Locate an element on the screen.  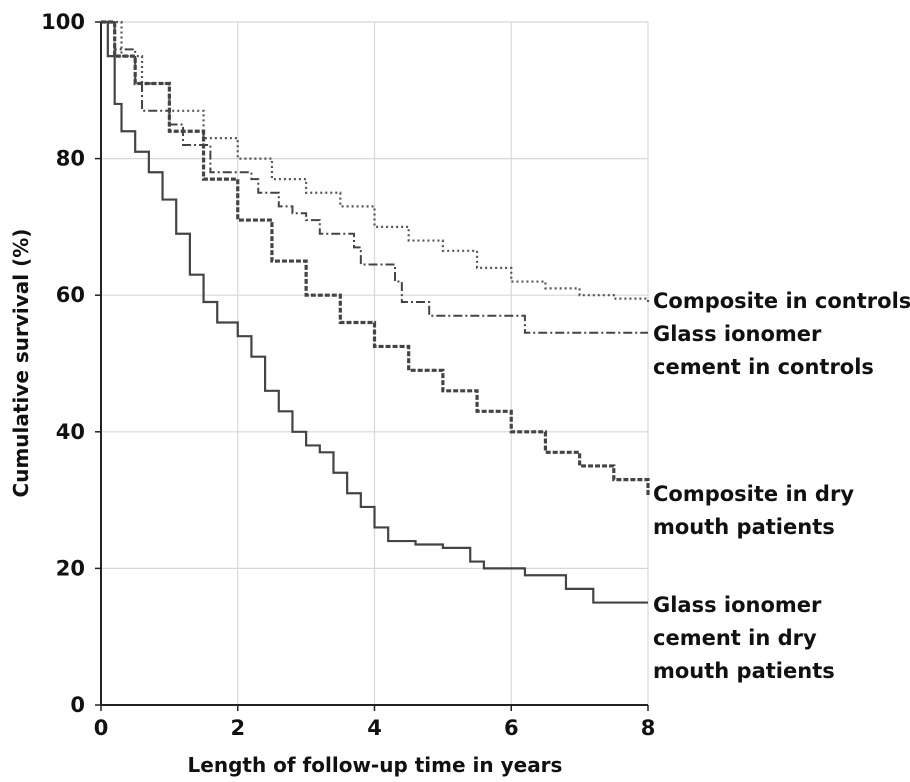
y-tick-label: 40 is located at coordinates (70, 432).